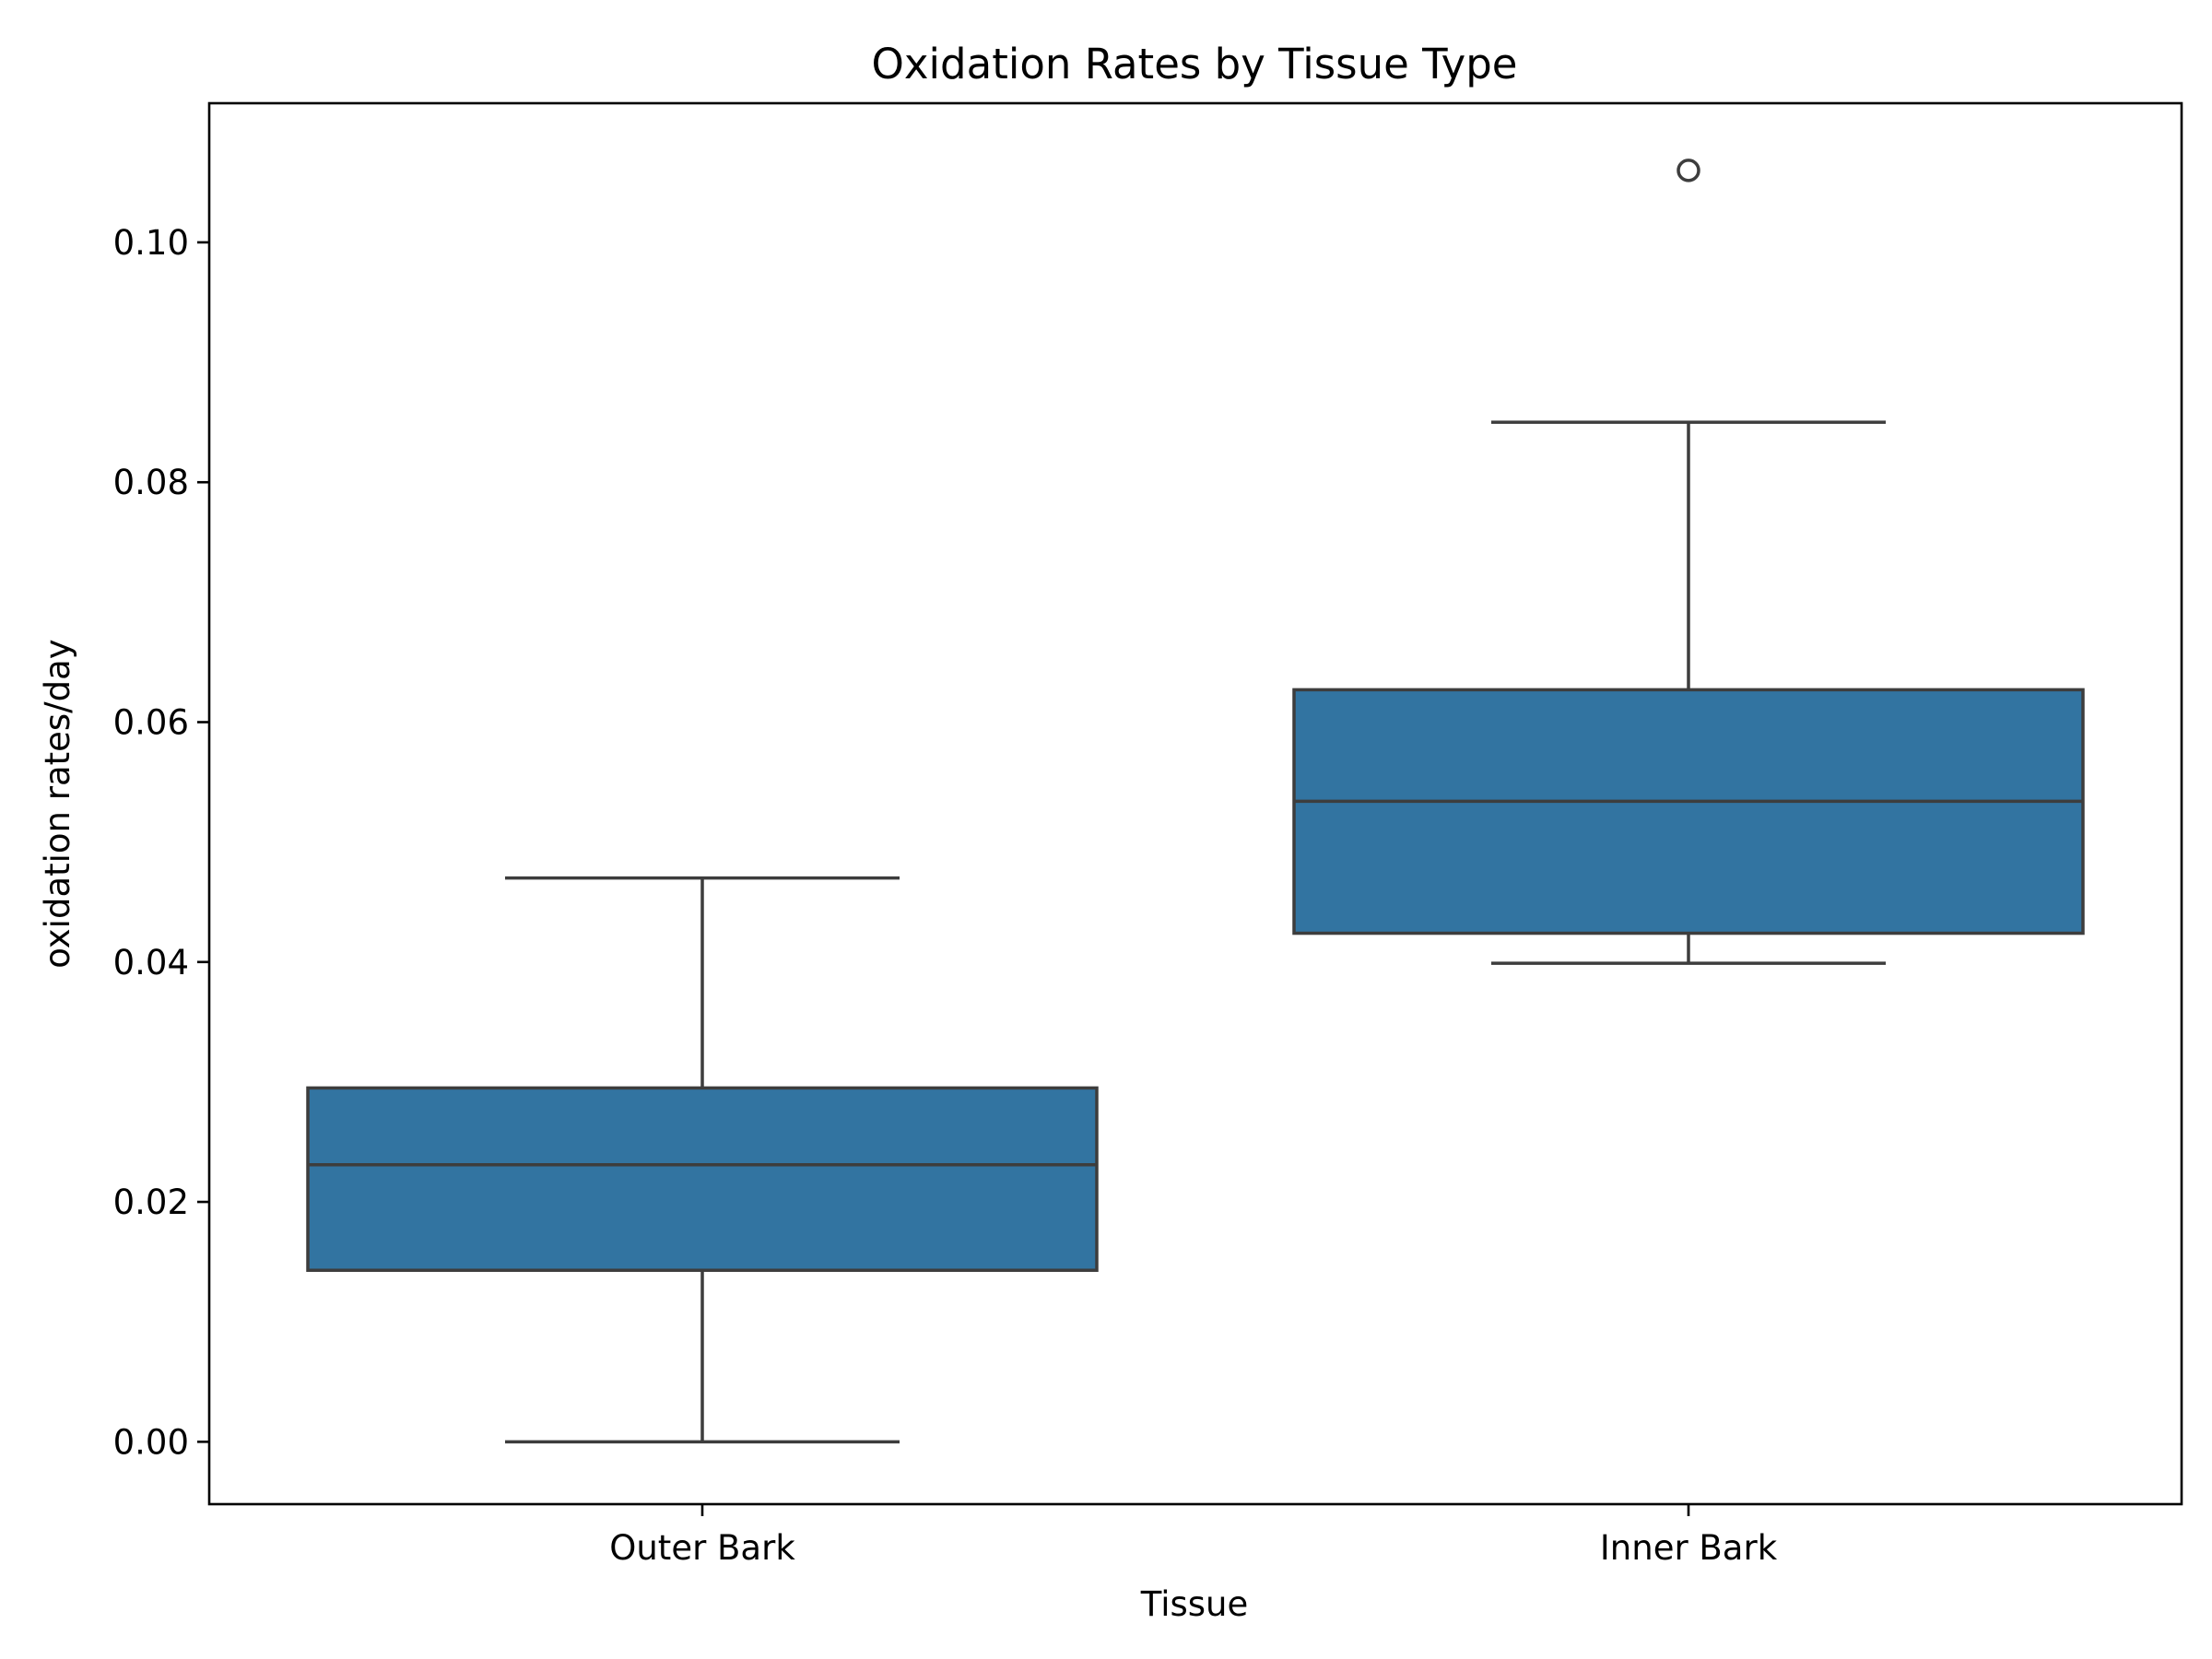 This screenshot has width=2212, height=1659. I want to click on outlier-point, so click(1688, 170).